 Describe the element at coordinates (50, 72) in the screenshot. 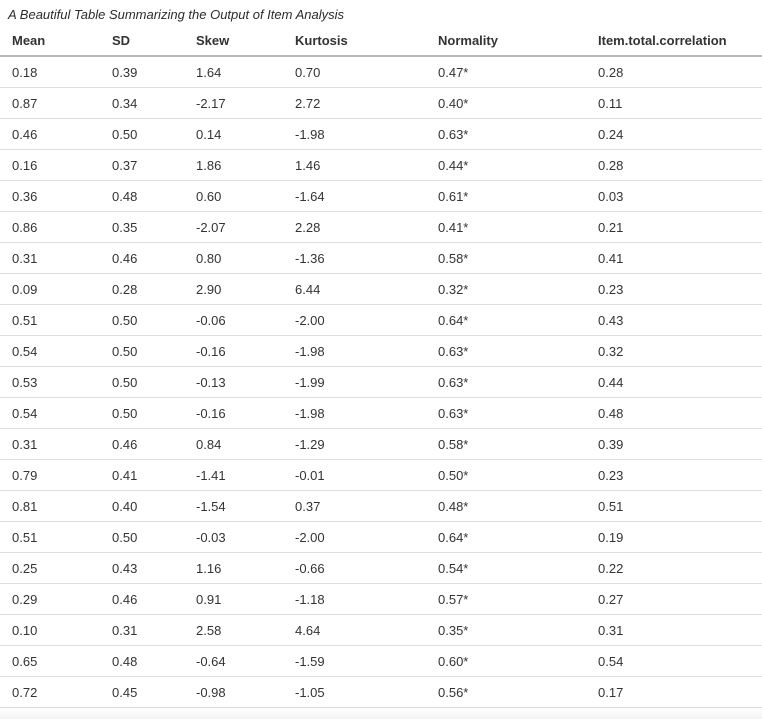

I see `table-cell: 0.18` at that location.